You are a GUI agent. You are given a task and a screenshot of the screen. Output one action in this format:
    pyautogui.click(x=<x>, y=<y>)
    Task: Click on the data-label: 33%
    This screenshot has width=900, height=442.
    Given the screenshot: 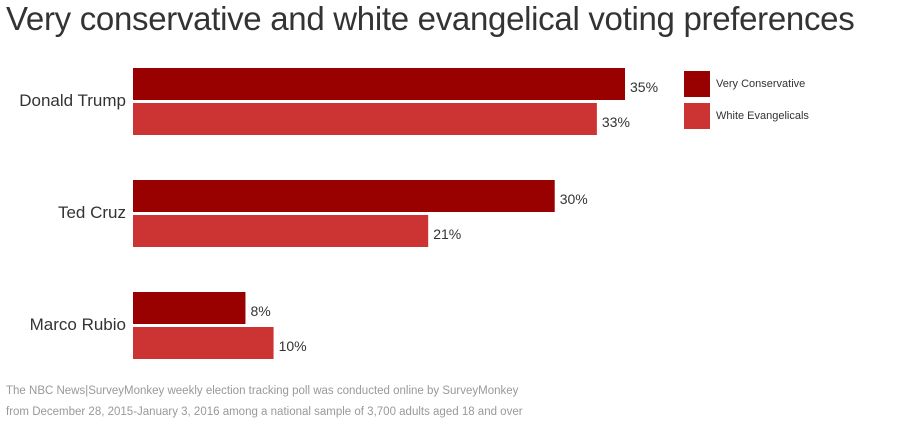 What is the action you would take?
    pyautogui.click(x=616, y=122)
    